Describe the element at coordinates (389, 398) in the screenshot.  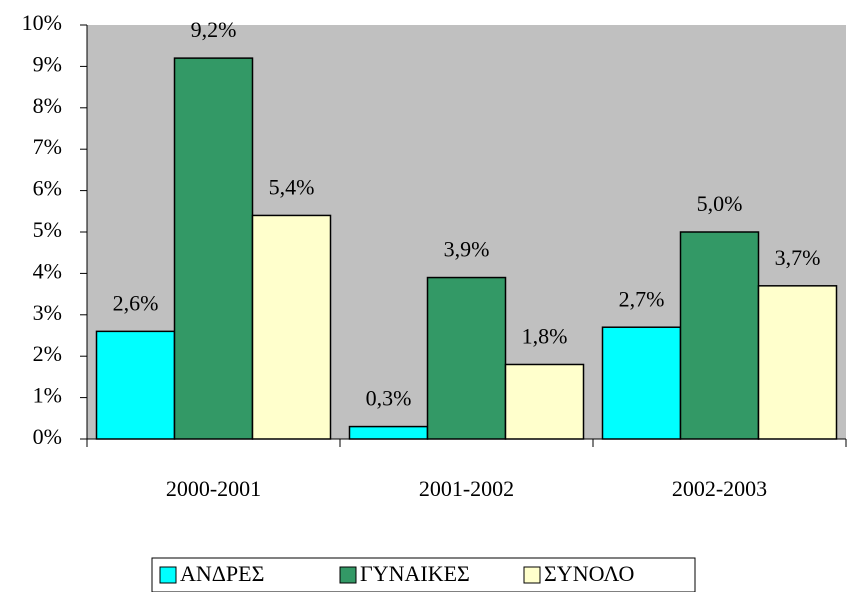
I see `data-label: 0,3%` at that location.